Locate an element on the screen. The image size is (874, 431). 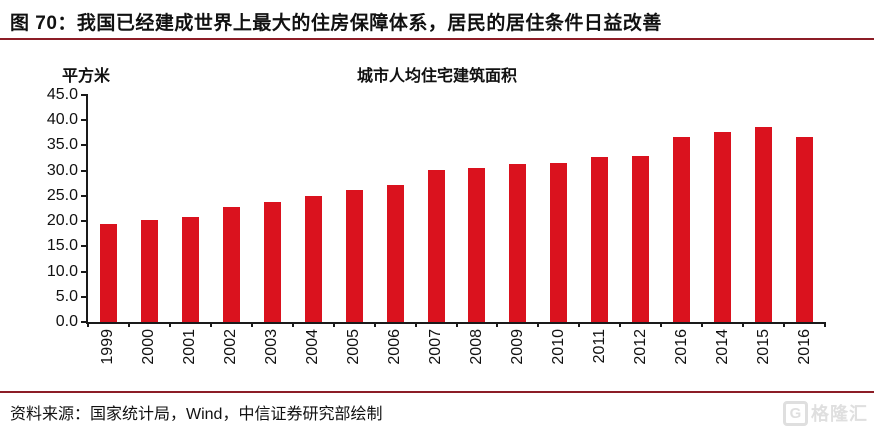
x-axis-label-2002-3: 2002 is located at coordinates (231, 347).